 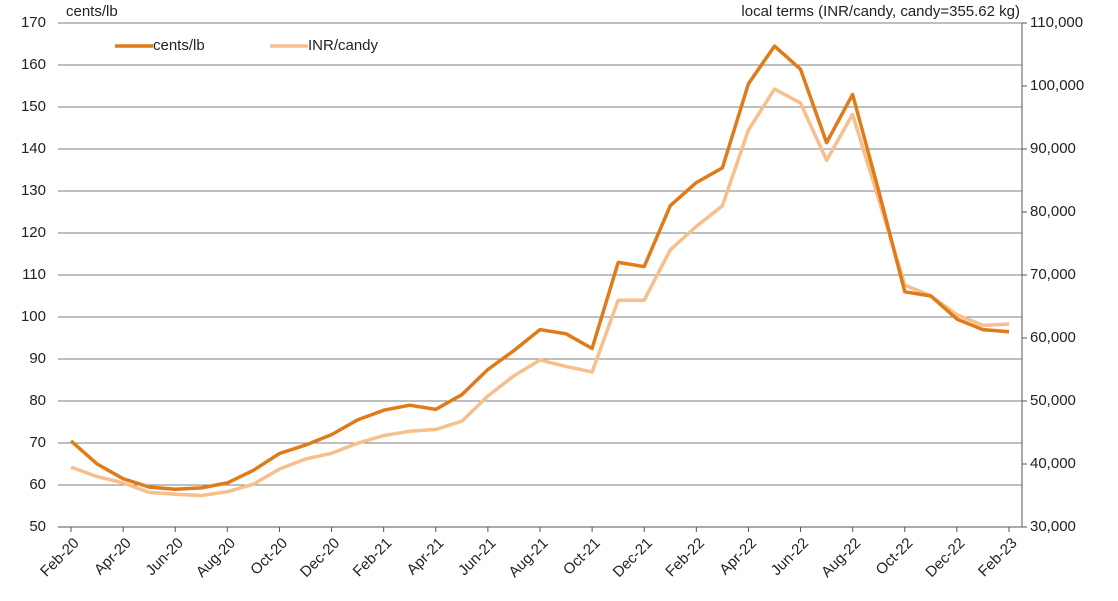 I want to click on y2-tick-label: 80,000, so click(x=1053, y=211).